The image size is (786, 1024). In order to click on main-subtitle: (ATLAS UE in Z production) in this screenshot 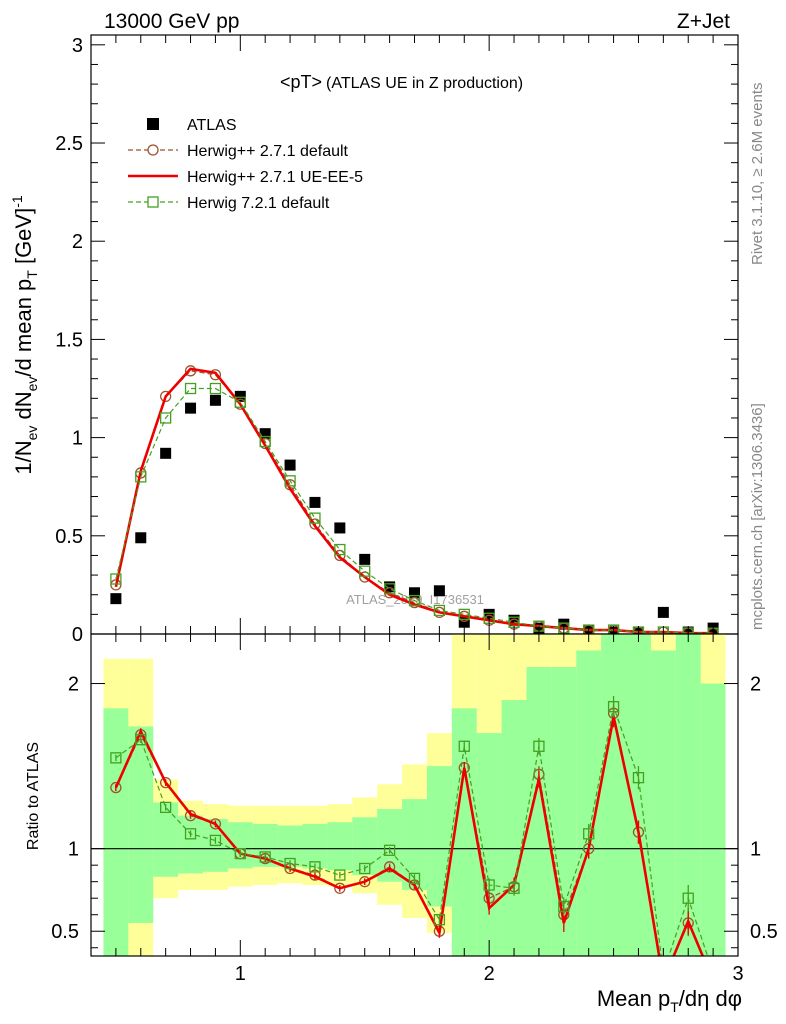, I will do `click(424, 83)`.